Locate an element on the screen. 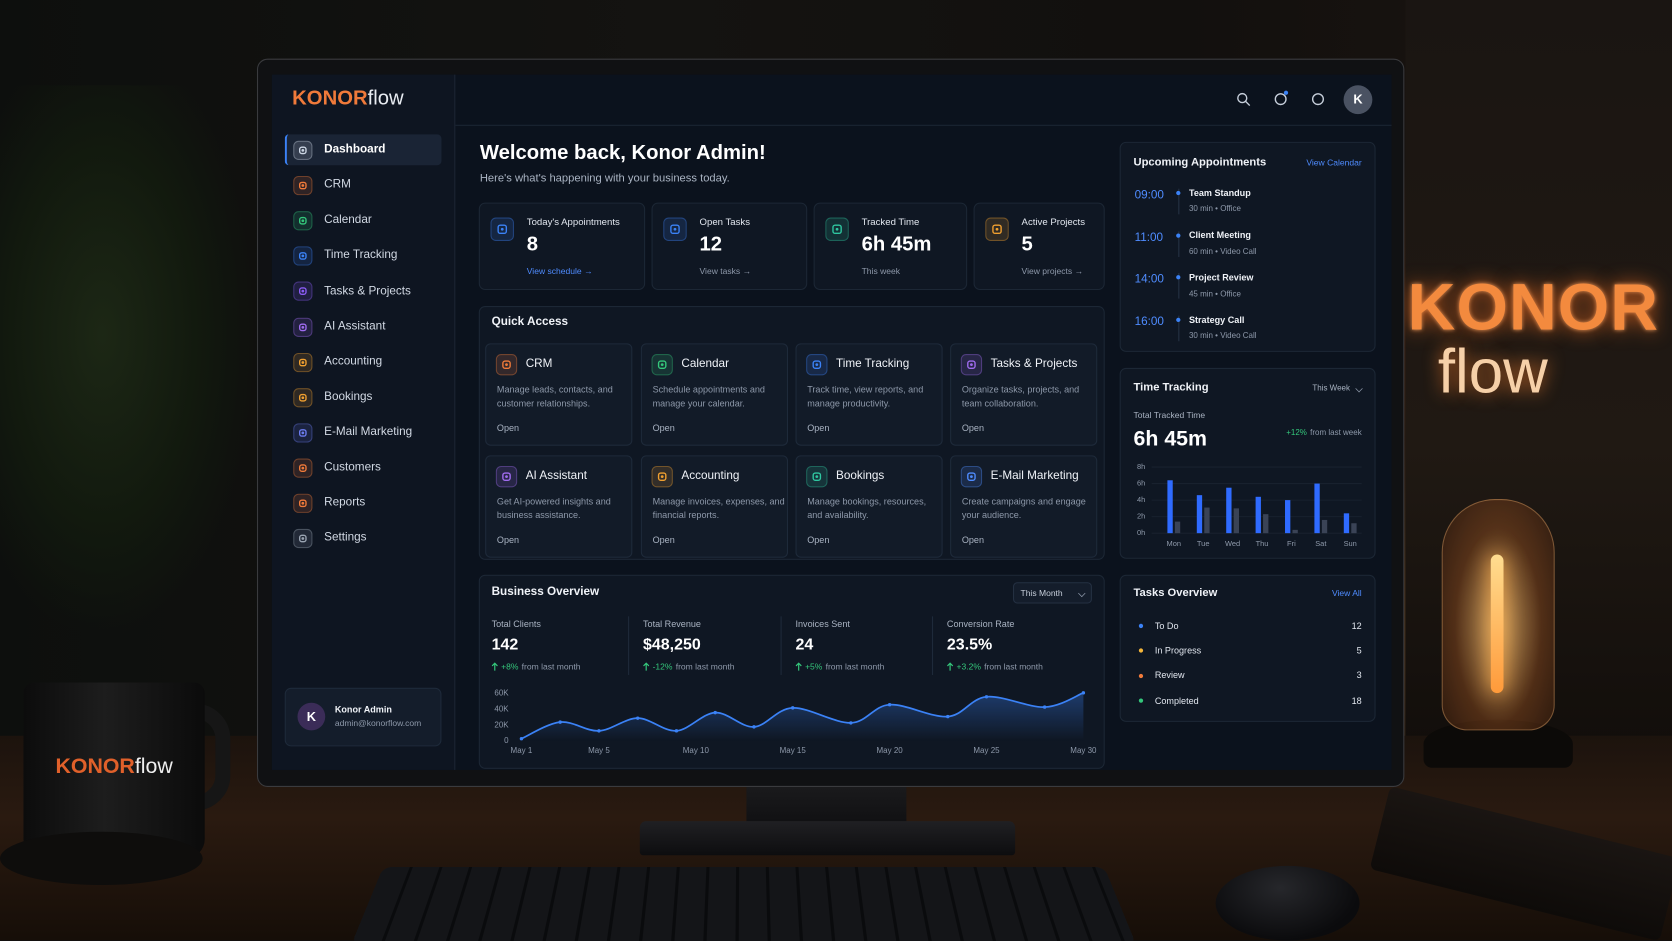 The width and height of the screenshot is (1672, 941). stat-value: 5 is located at coordinates (1027, 245).